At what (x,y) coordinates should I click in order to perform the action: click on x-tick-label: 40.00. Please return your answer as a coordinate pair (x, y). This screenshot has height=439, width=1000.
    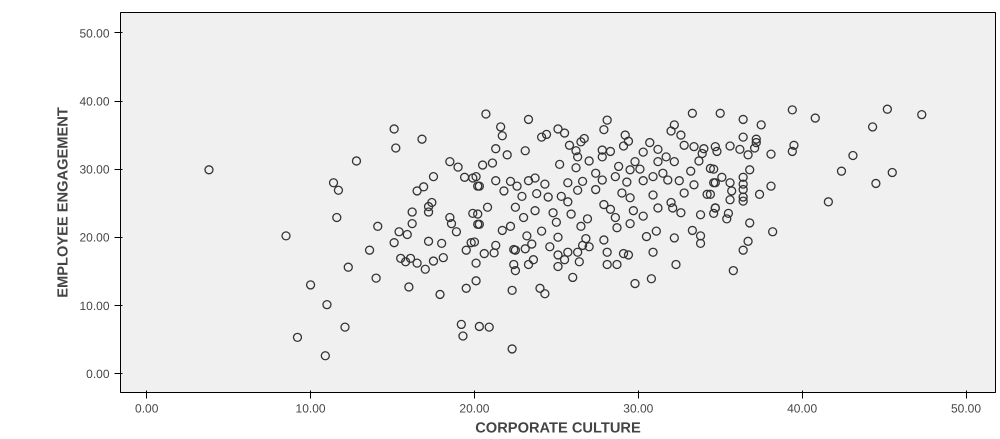
    Looking at the image, I should click on (802, 409).